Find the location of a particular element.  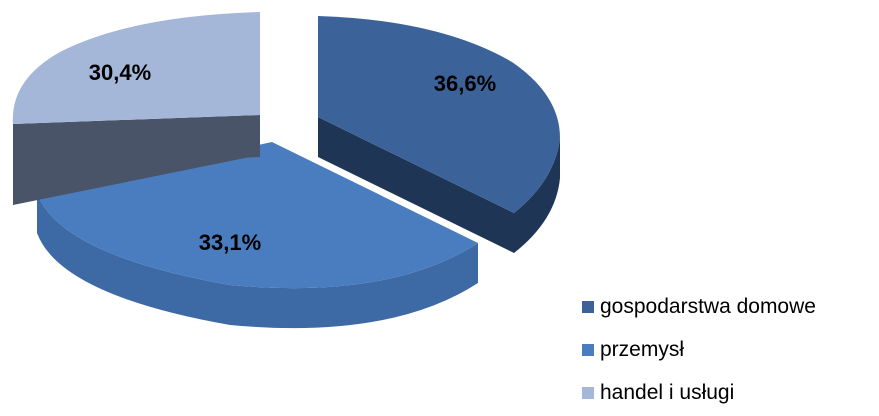

slice-handel-i-uslugi-top is located at coordinates (136, 68).